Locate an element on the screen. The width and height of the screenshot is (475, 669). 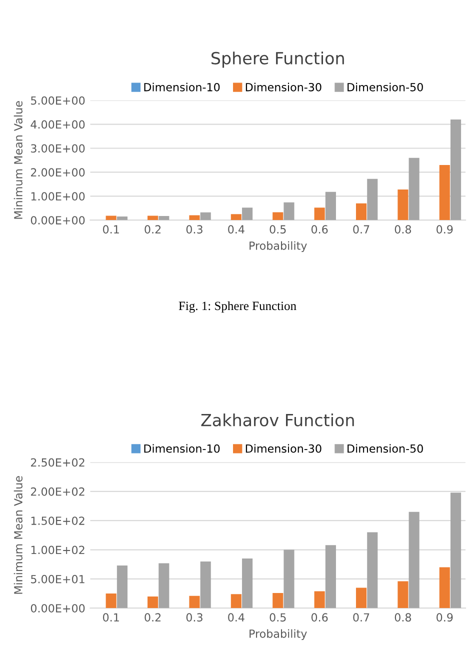
chart-title: Zakharov Function is located at coordinates (277, 420).